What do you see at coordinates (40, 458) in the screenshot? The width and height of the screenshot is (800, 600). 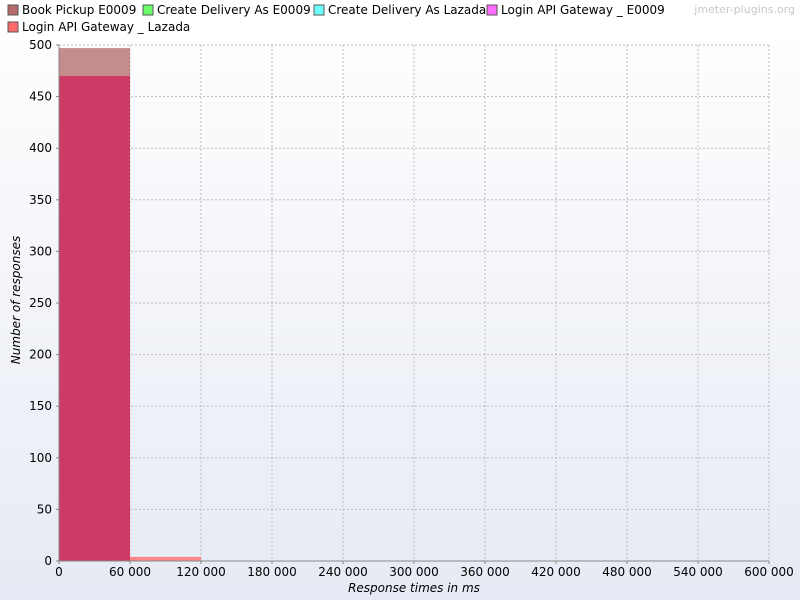 I see `y-tick-label: 100` at bounding box center [40, 458].